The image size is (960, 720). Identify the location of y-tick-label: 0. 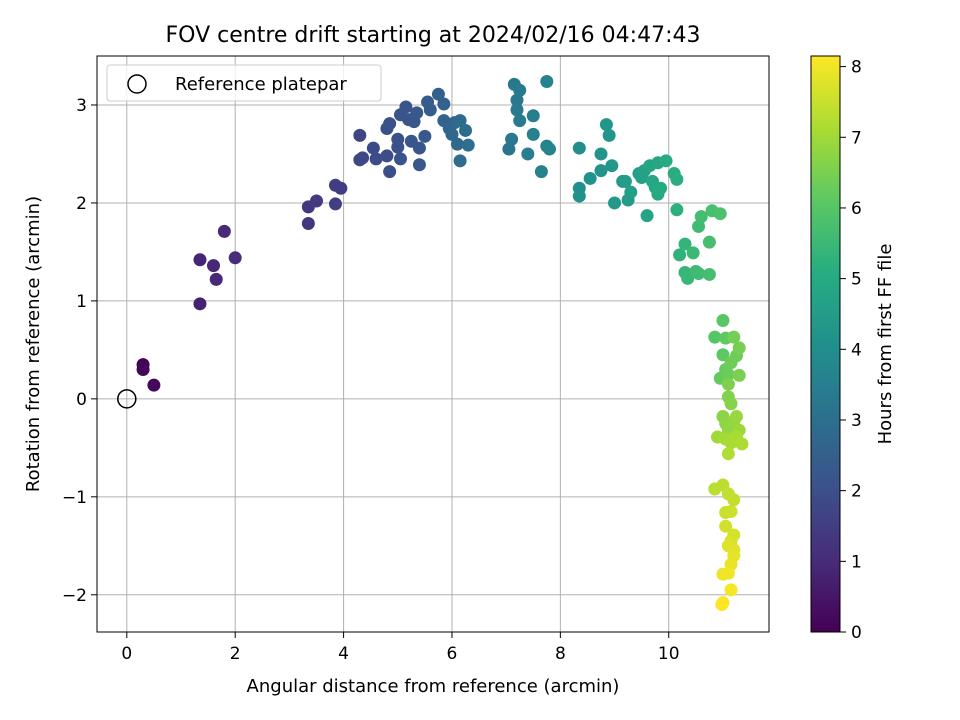
(81, 400).